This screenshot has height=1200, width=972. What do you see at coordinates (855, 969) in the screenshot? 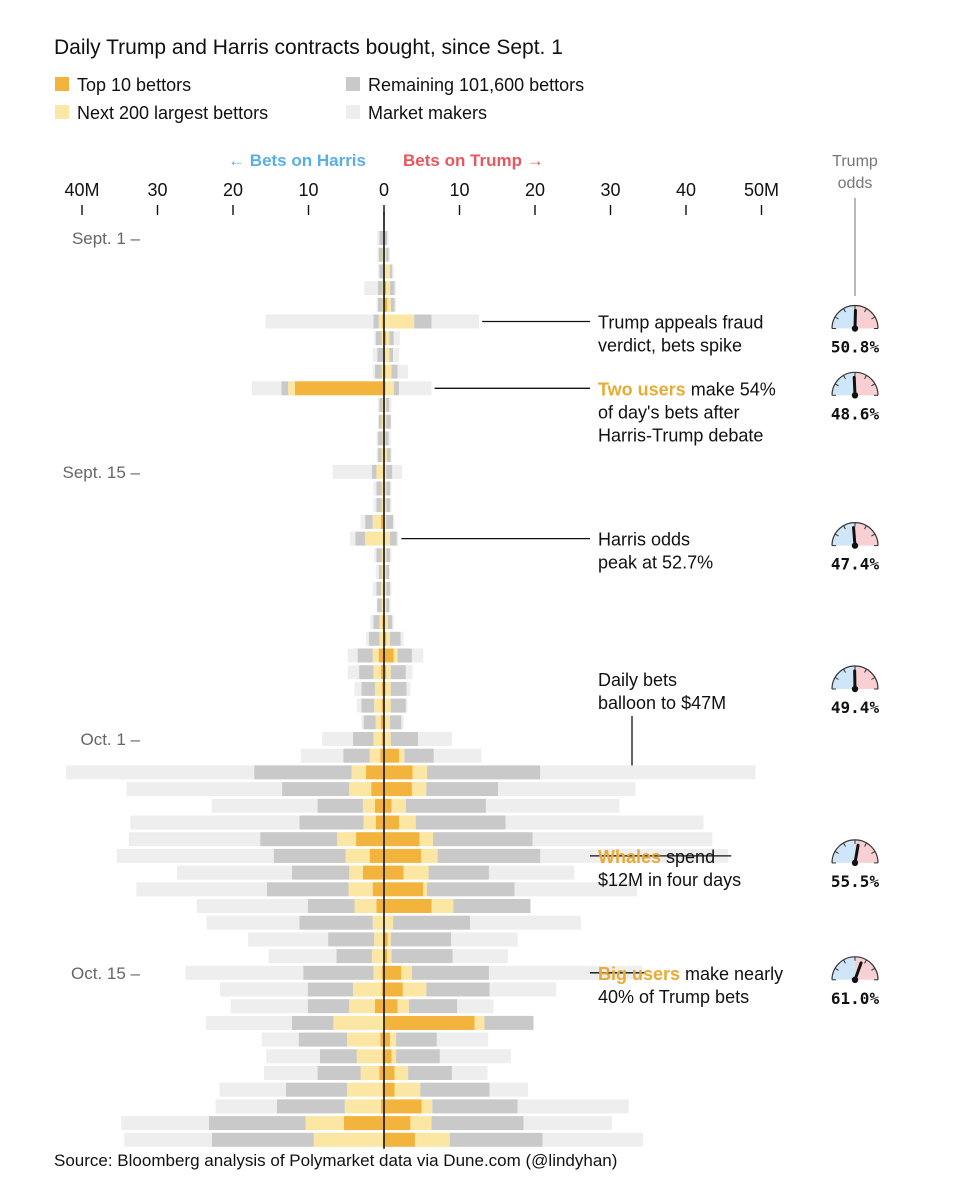
I see `odds-gauge-icon` at bounding box center [855, 969].